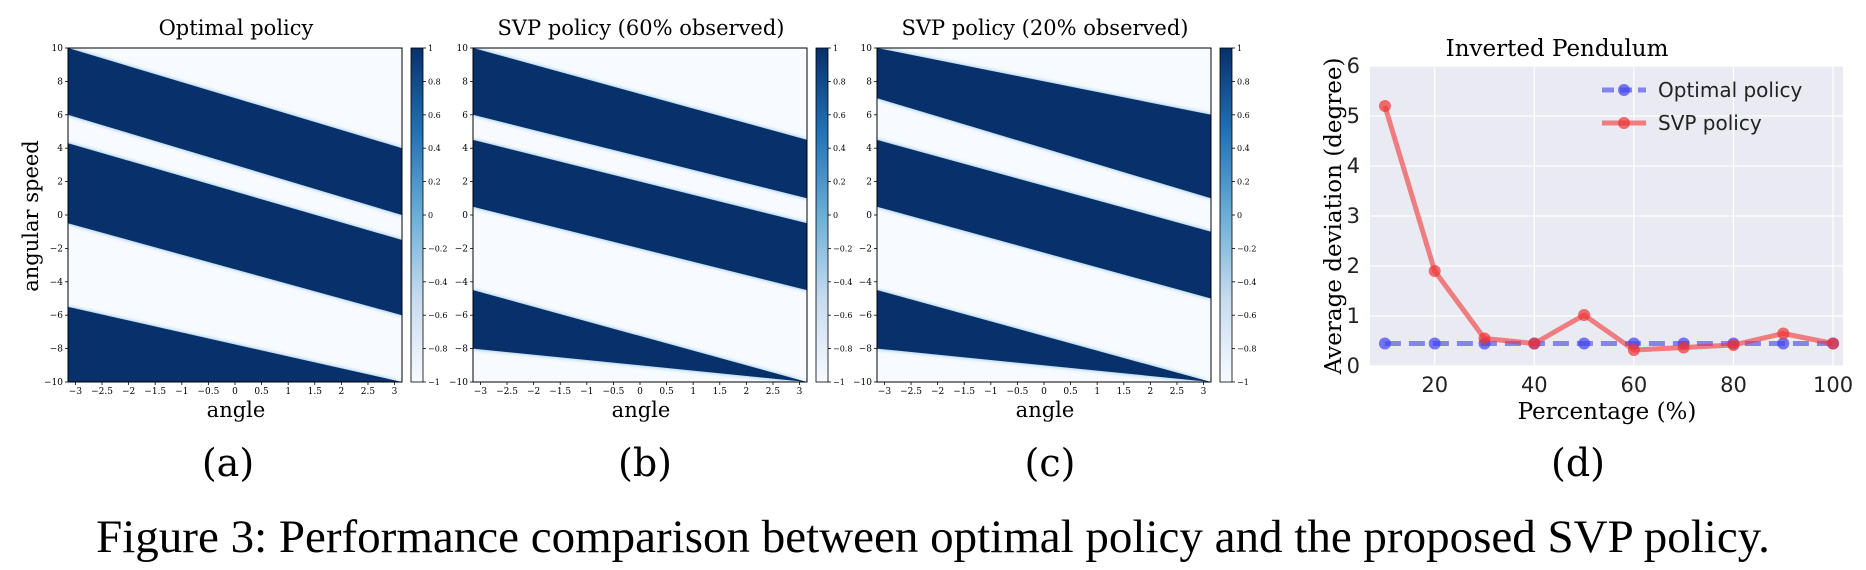 The width and height of the screenshot is (1866, 570). Describe the element at coordinates (1353, 166) in the screenshot. I see `line-chart-ytick-label: 4` at that location.